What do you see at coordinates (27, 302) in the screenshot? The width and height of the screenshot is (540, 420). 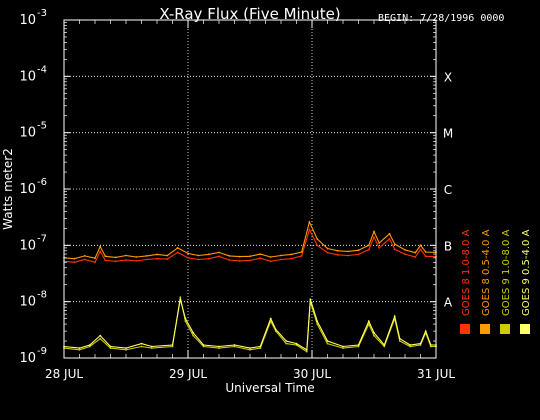 I see `y-tick-label-1: 10` at bounding box center [27, 302].